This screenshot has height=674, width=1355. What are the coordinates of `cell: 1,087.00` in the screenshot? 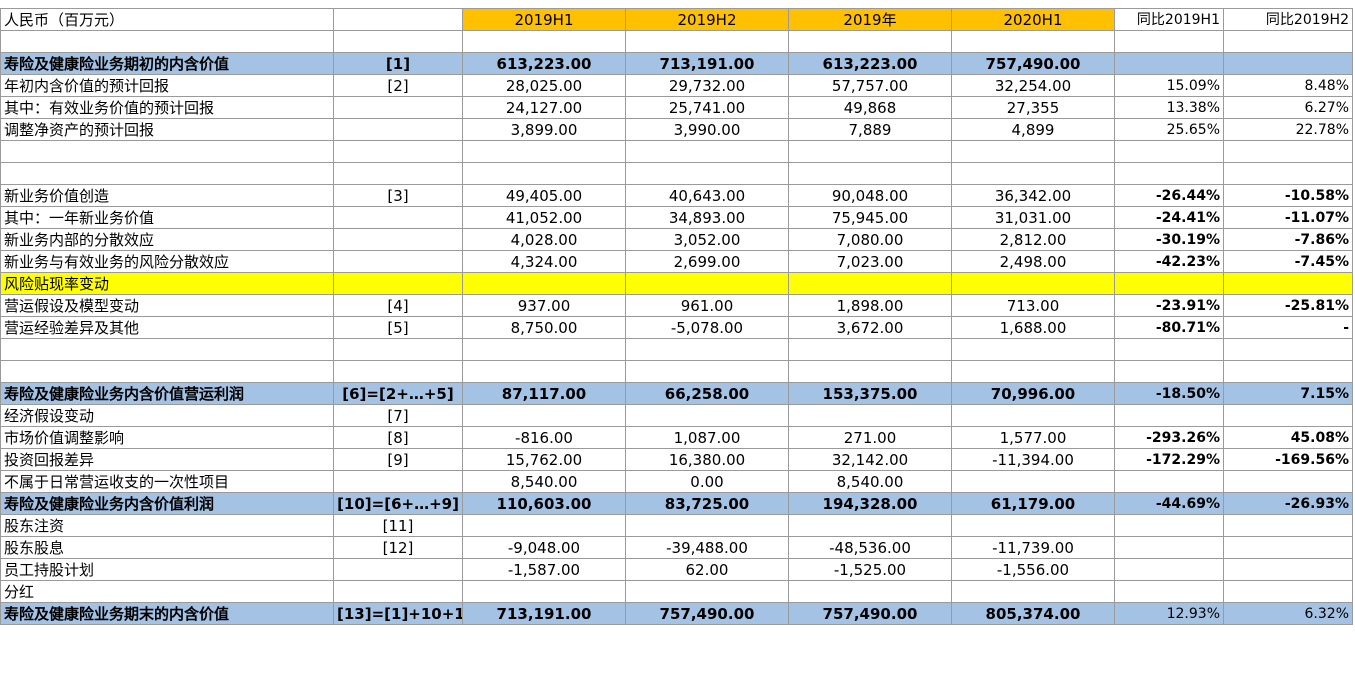 It's located at (707, 437).